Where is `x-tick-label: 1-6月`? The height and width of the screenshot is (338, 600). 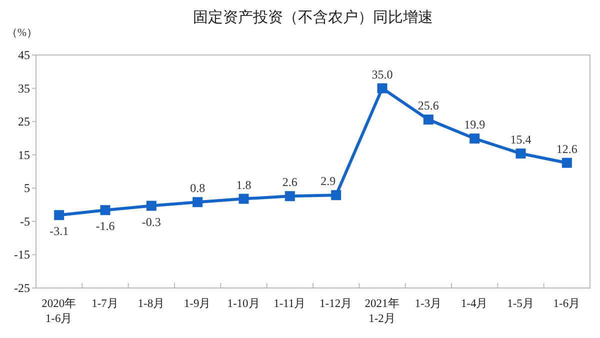 x-tick-label: 1-6月 is located at coordinates (567, 303).